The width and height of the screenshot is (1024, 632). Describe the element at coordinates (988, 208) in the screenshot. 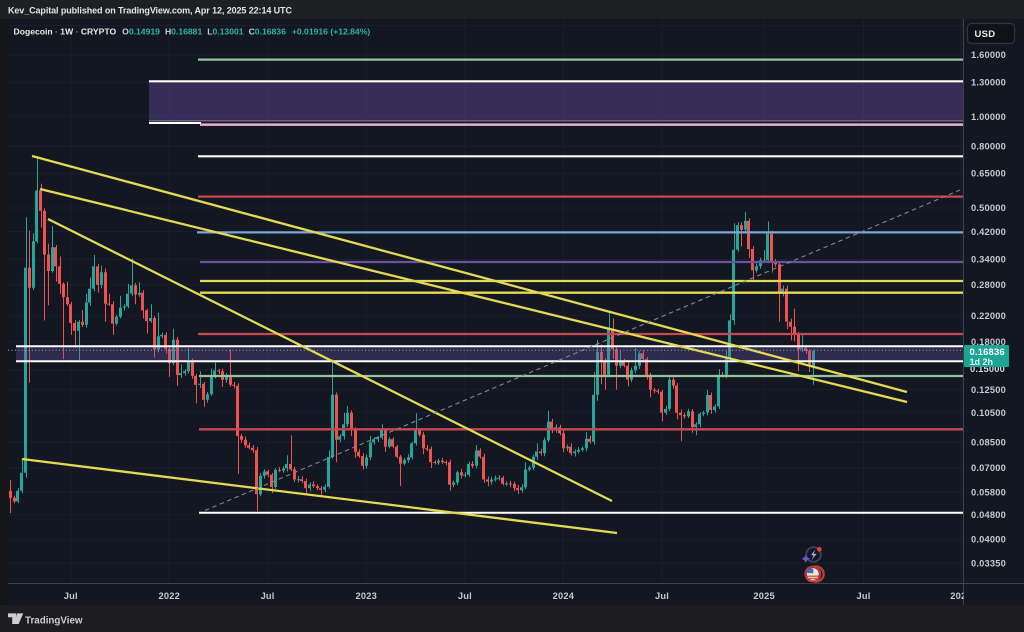

I see `svg-text: 0.50000` at that location.